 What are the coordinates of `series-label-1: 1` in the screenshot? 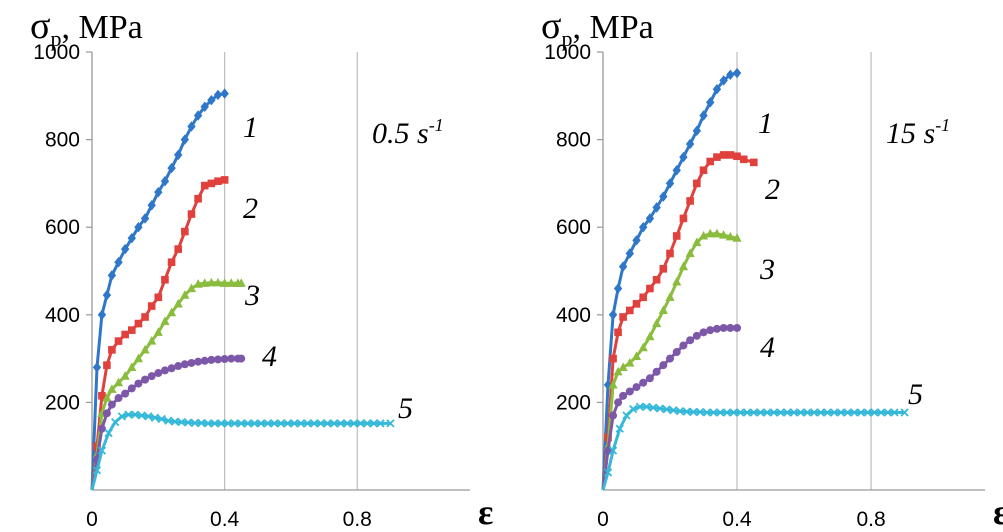 It's located at (250, 127).